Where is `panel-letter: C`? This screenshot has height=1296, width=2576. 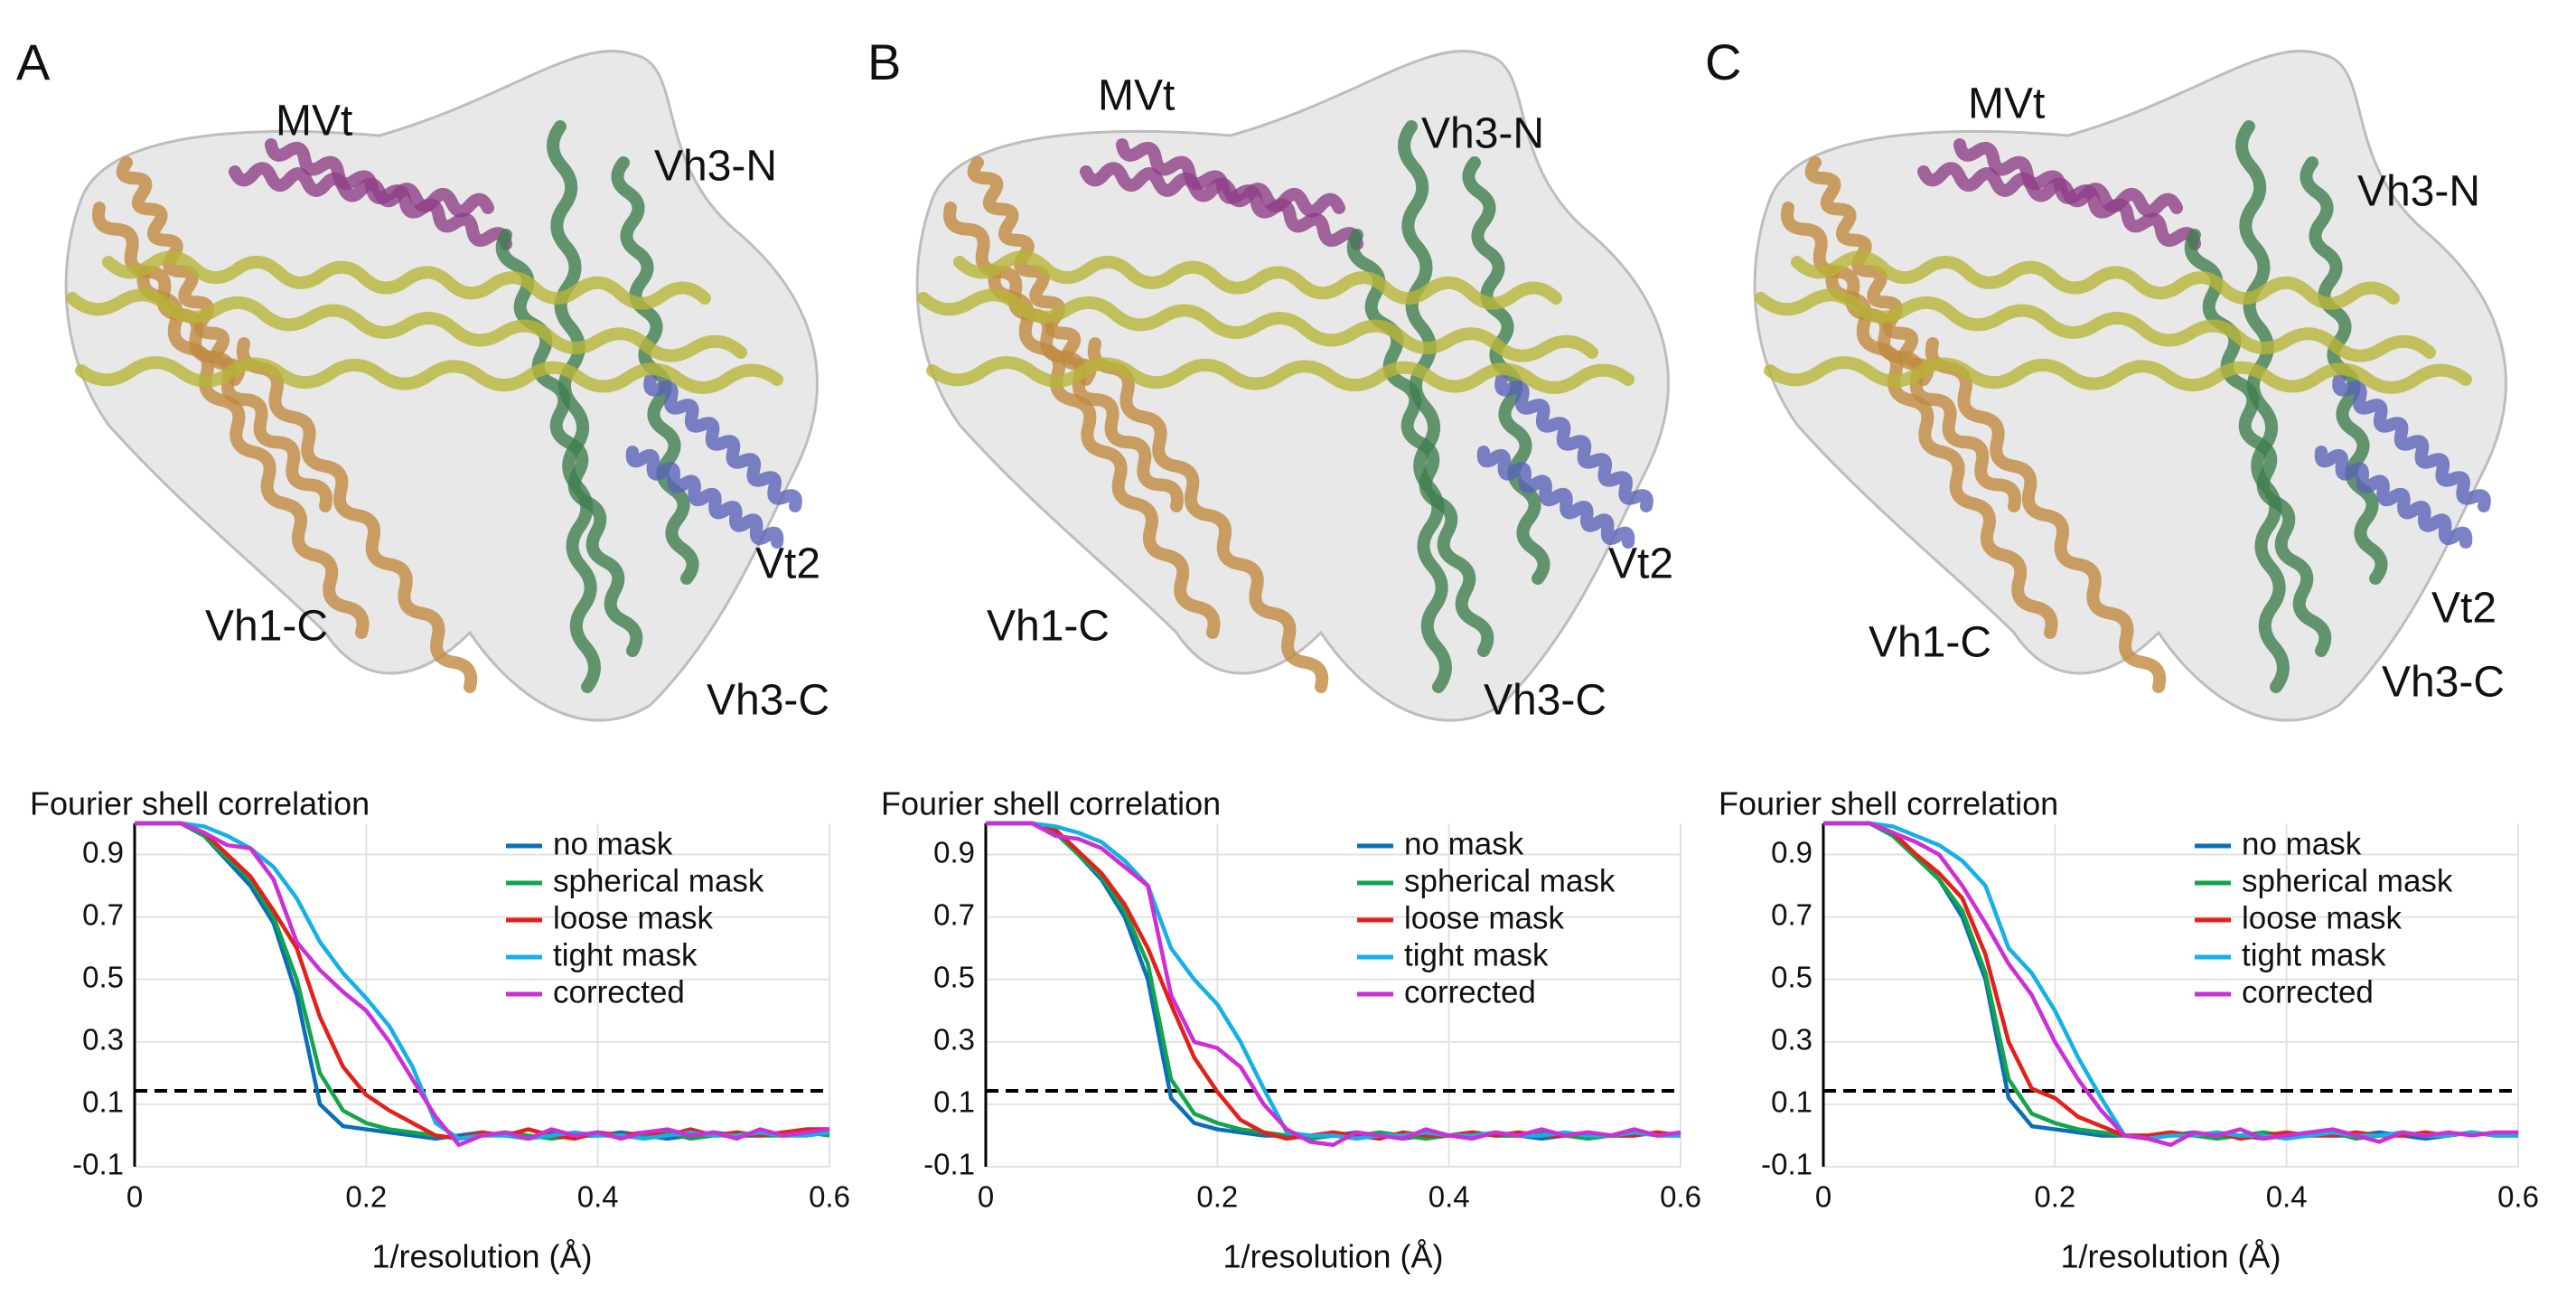
panel-letter: C is located at coordinates (1723, 61).